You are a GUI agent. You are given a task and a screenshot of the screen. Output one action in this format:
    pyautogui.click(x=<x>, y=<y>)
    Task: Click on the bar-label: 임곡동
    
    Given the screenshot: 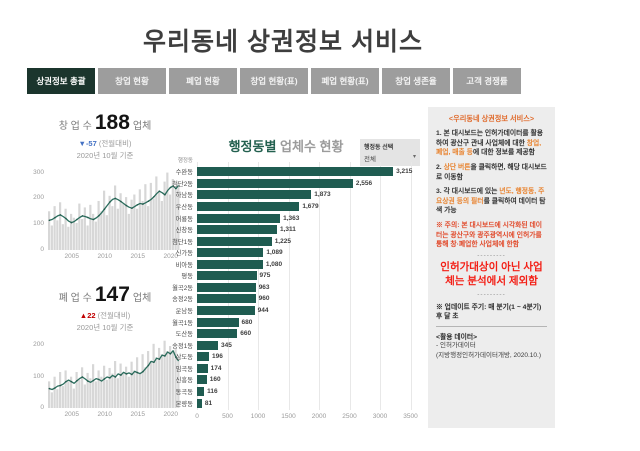 What is the action you would take?
    pyautogui.click(x=184, y=369)
    